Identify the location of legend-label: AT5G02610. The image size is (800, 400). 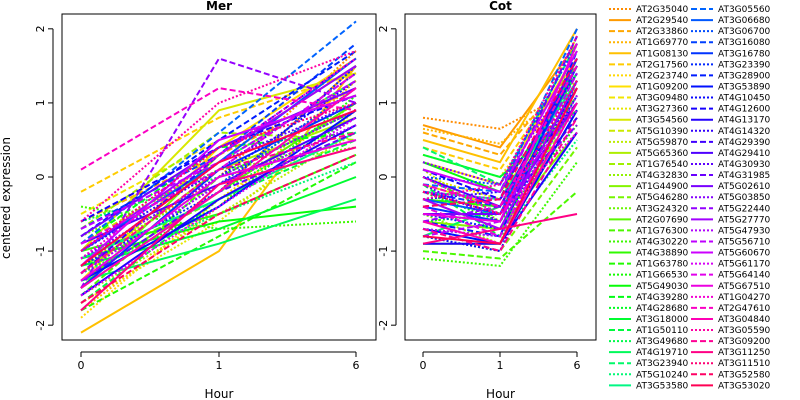
(744, 187).